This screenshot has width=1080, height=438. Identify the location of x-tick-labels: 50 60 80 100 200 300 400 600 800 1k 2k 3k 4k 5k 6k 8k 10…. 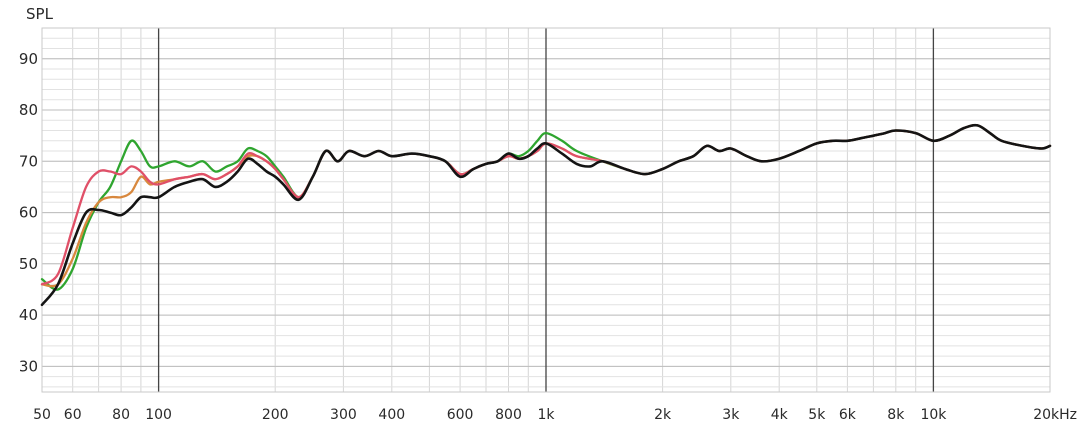
(555, 415).